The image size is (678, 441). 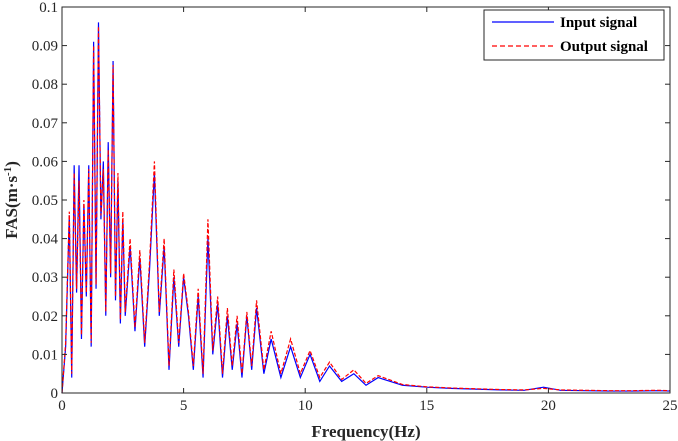 I want to click on y-axis-label: FAS(m·s-1), so click(x=11, y=200).